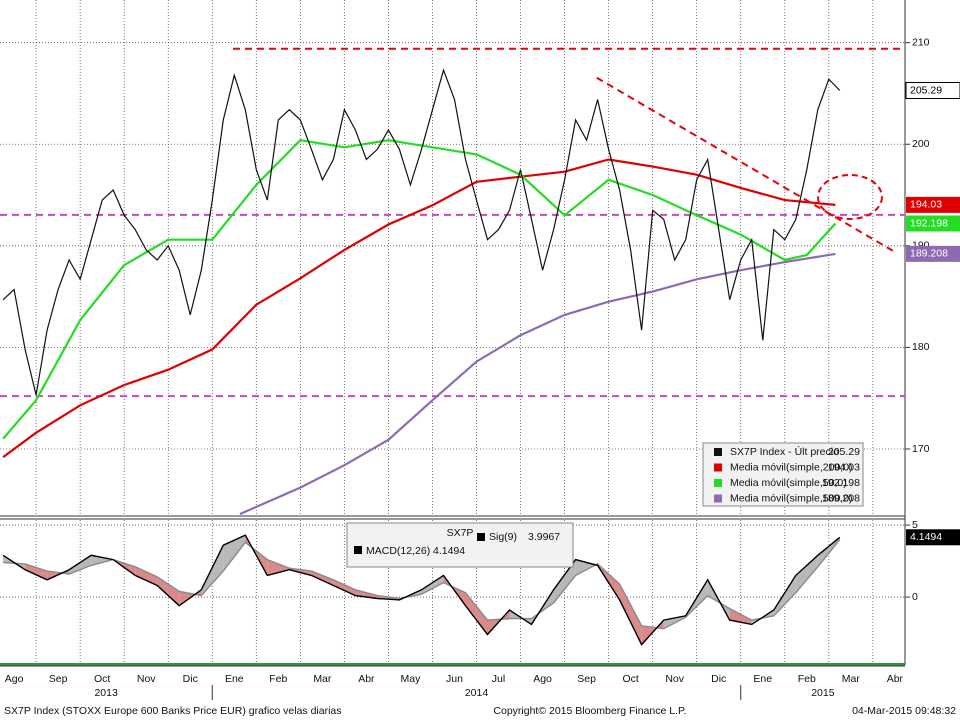  What do you see at coordinates (915, 597) in the screenshot?
I see `y-tick-label: 0` at bounding box center [915, 597].